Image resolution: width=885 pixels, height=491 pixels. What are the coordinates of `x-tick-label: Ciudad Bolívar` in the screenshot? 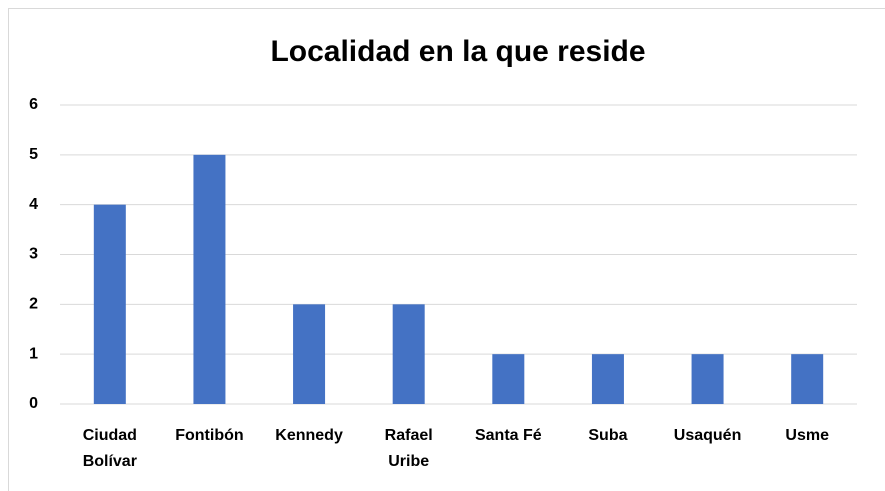 It's located at (109, 448).